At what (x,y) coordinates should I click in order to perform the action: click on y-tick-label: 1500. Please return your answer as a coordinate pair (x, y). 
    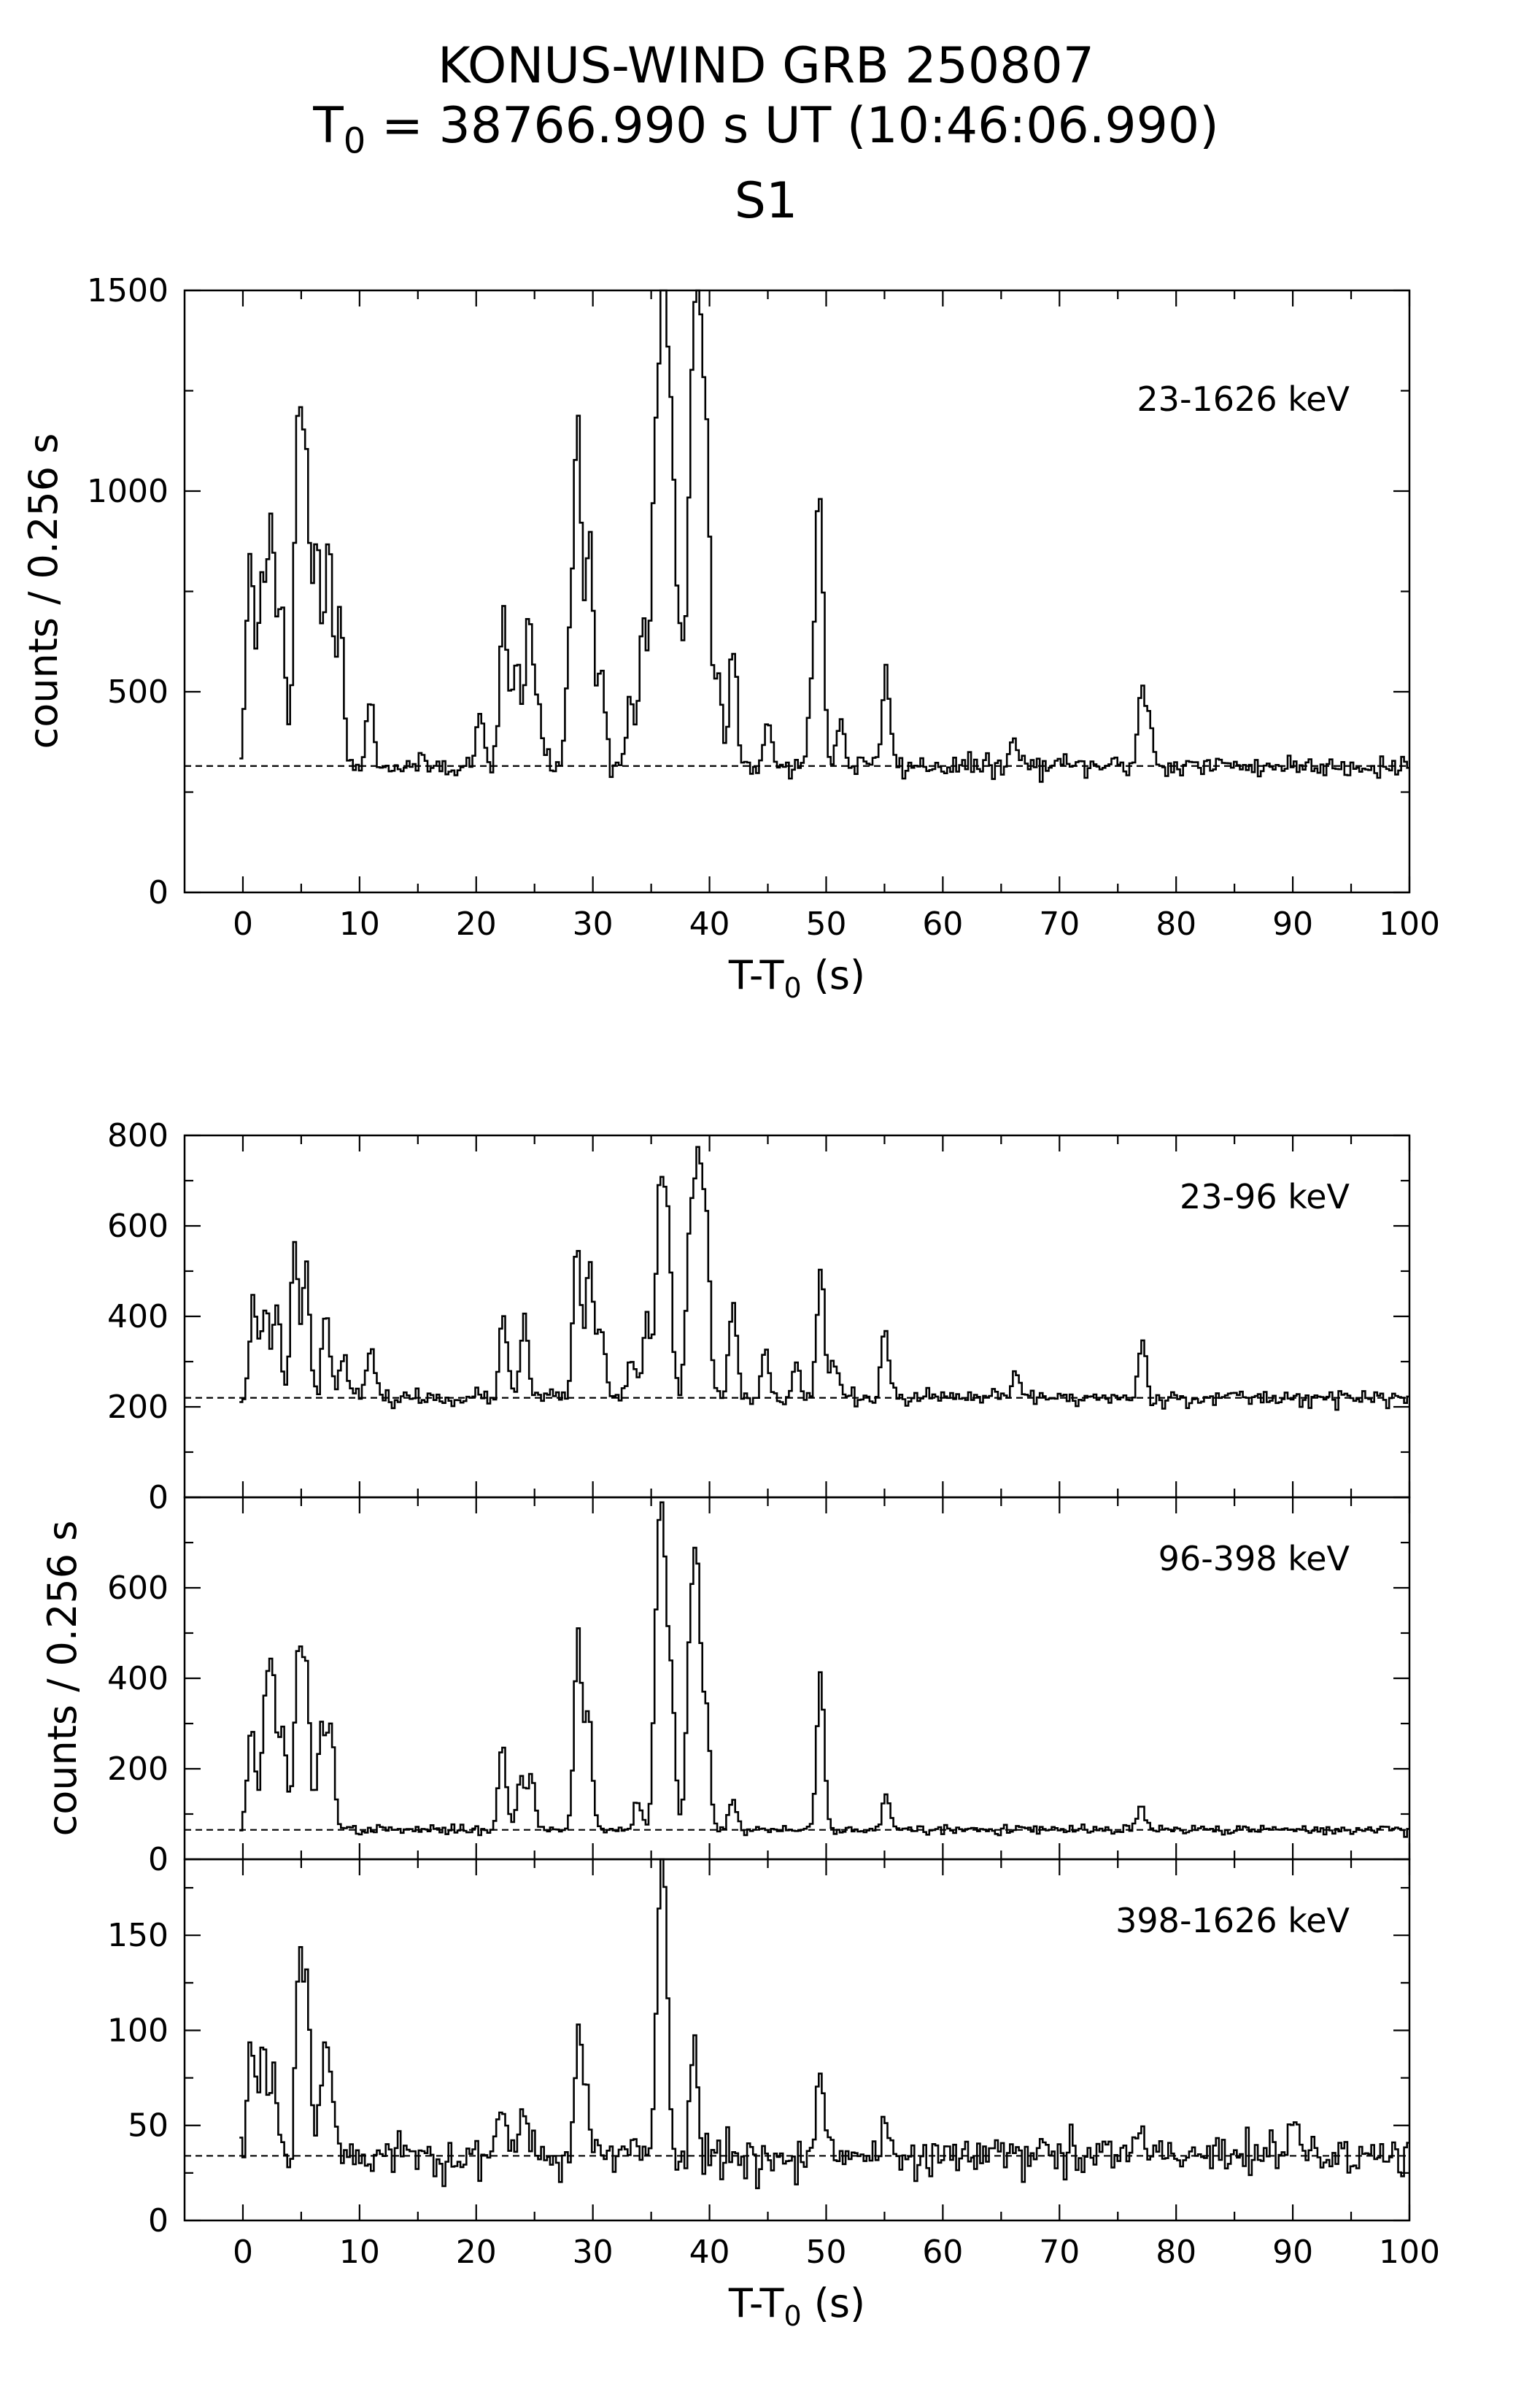
    Looking at the image, I should click on (128, 290).